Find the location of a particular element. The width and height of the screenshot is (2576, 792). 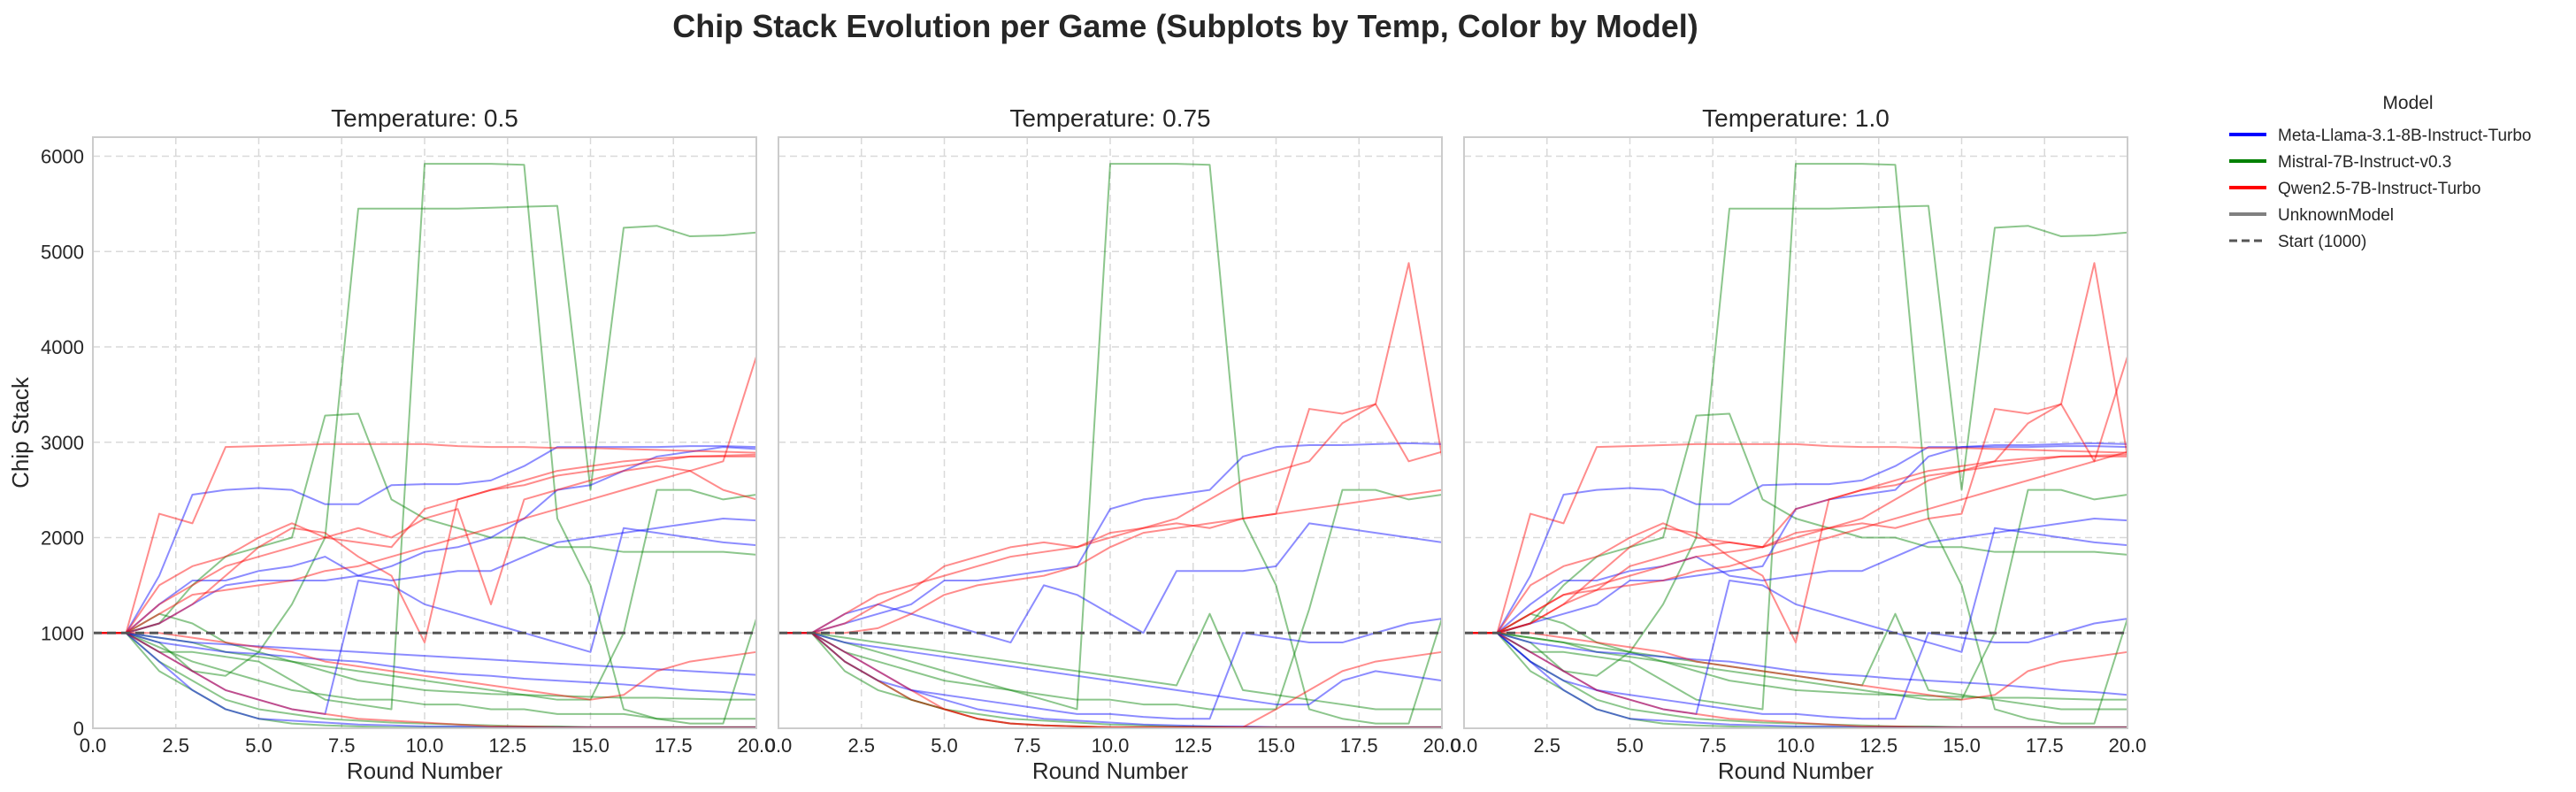

y-tick-label: 1000 is located at coordinates (62, 633).